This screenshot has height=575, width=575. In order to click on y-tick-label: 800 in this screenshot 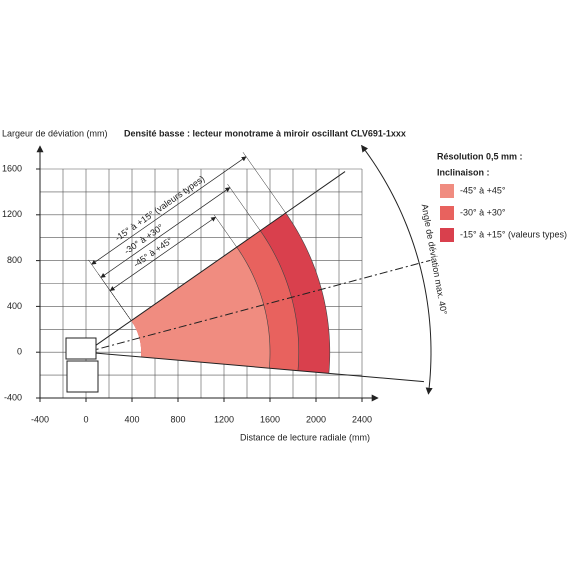, I will do `click(14, 260)`.